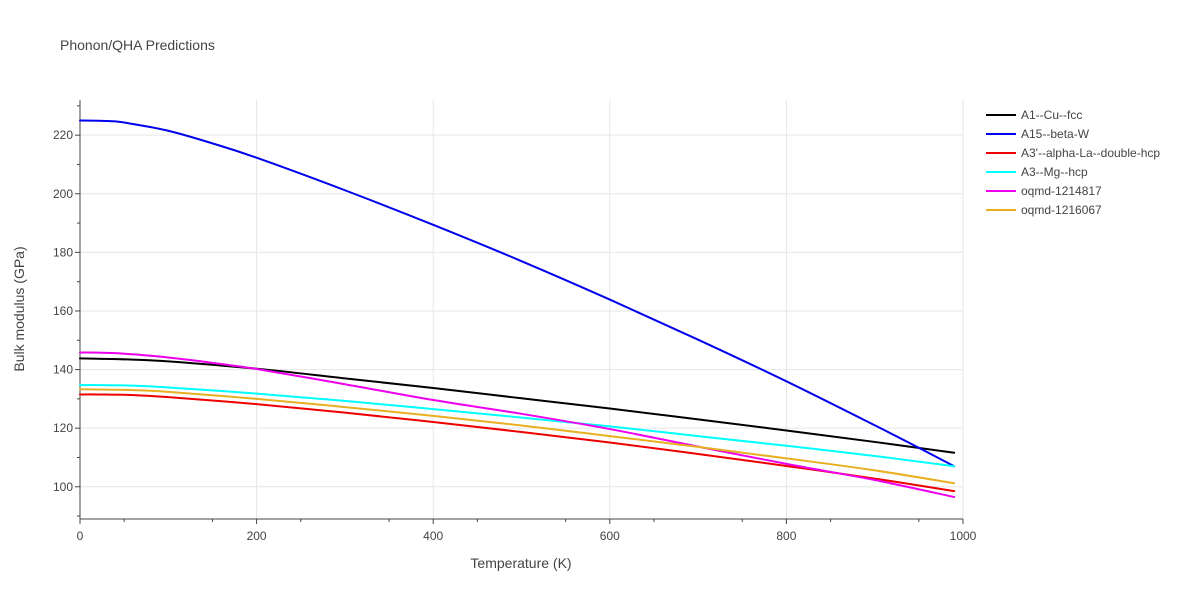 The height and width of the screenshot is (600, 1200). I want to click on y-tick-label: 100, so click(63, 487).